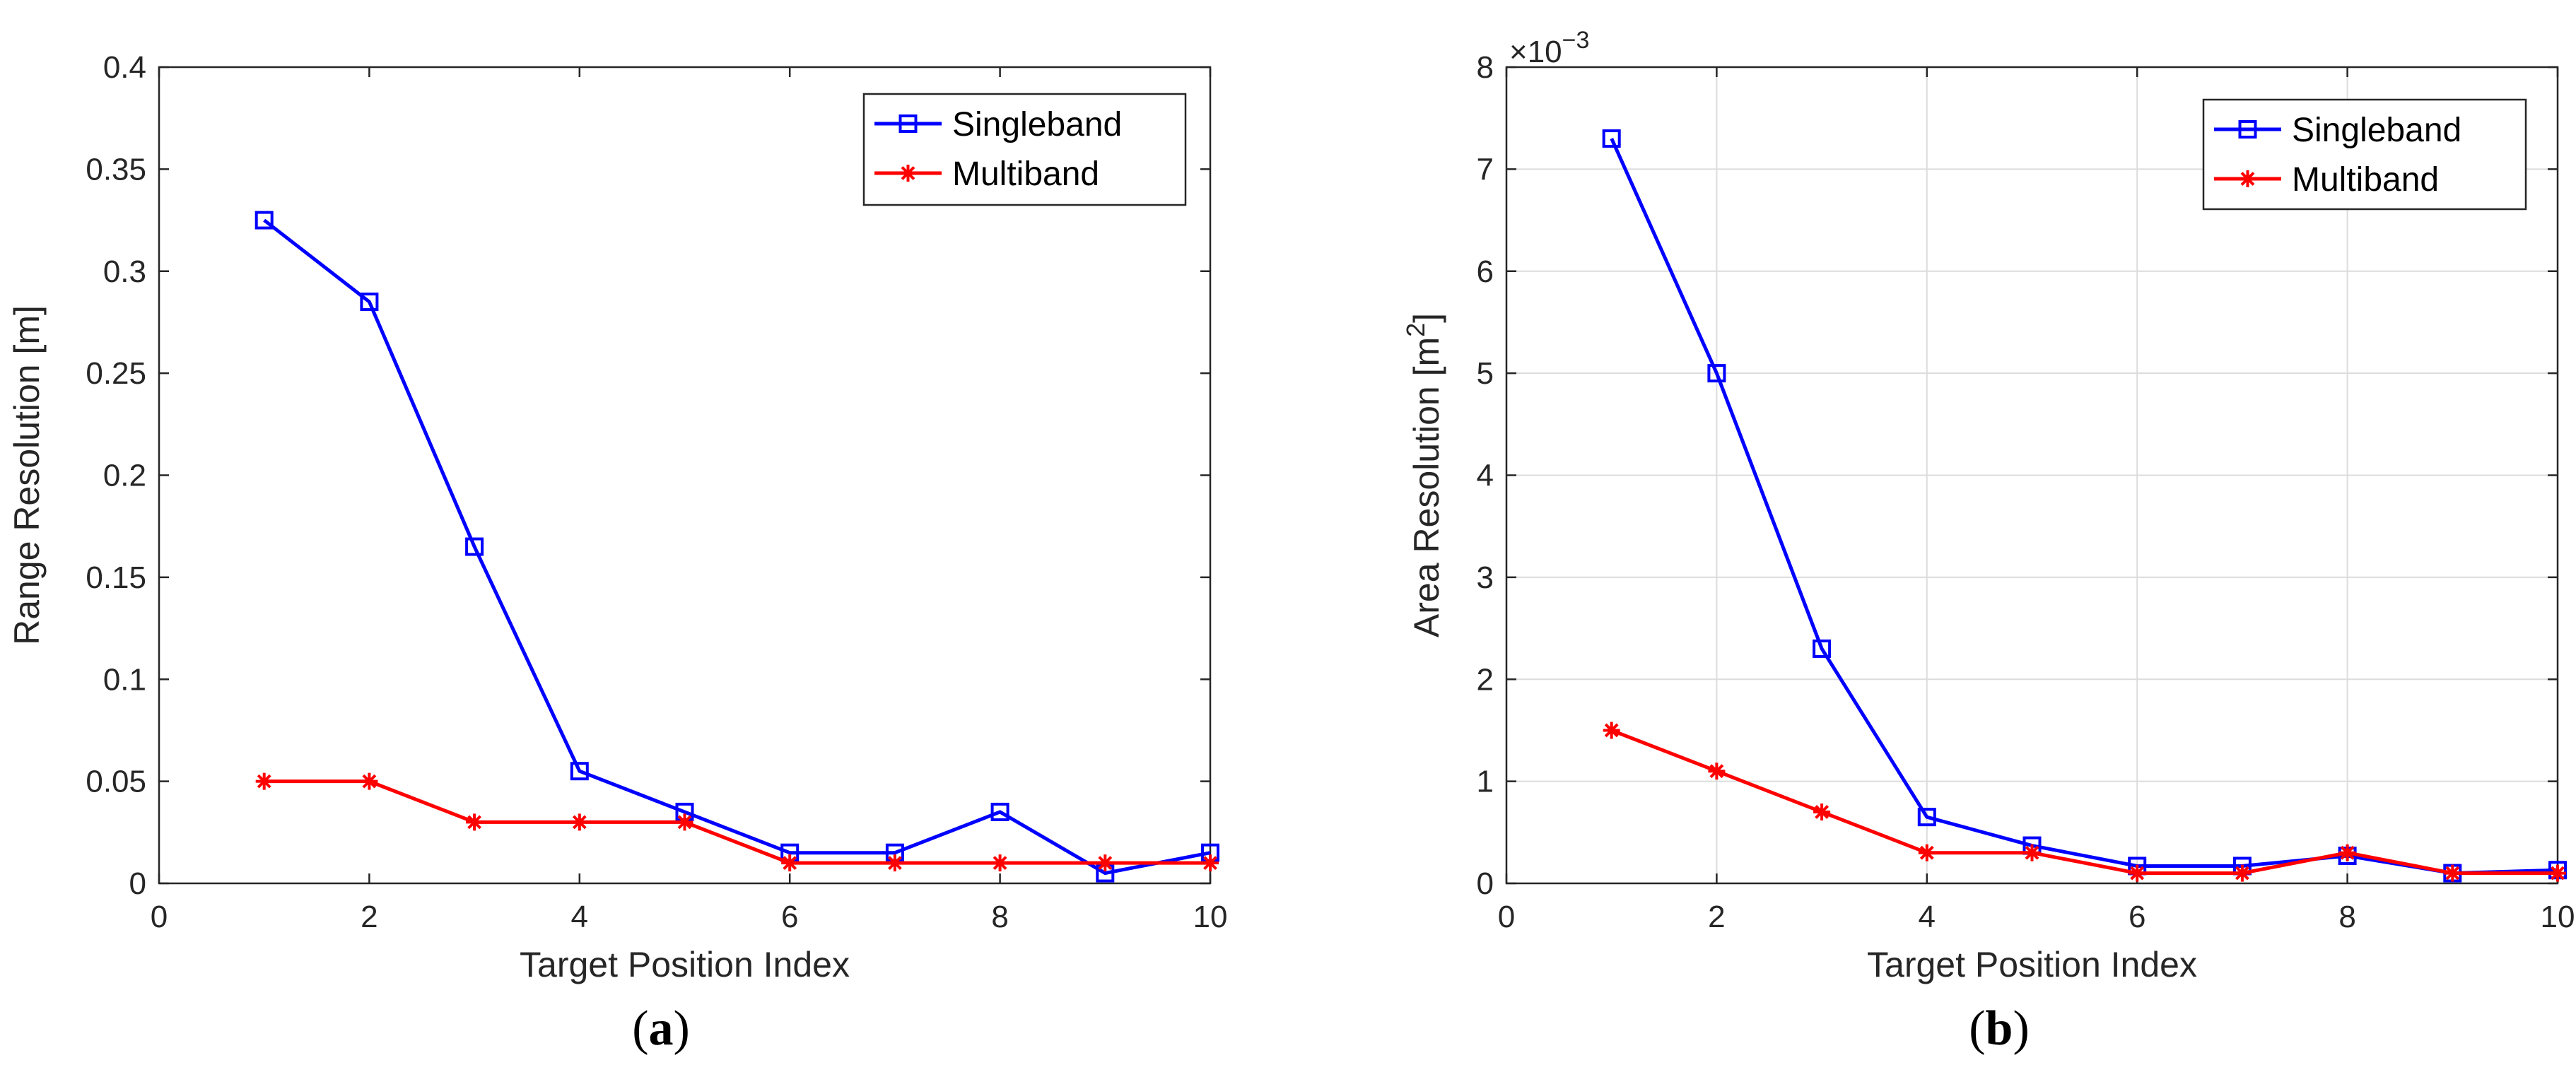  What do you see at coordinates (1485, 782) in the screenshot?
I see `y-tick-label: 1` at bounding box center [1485, 782].